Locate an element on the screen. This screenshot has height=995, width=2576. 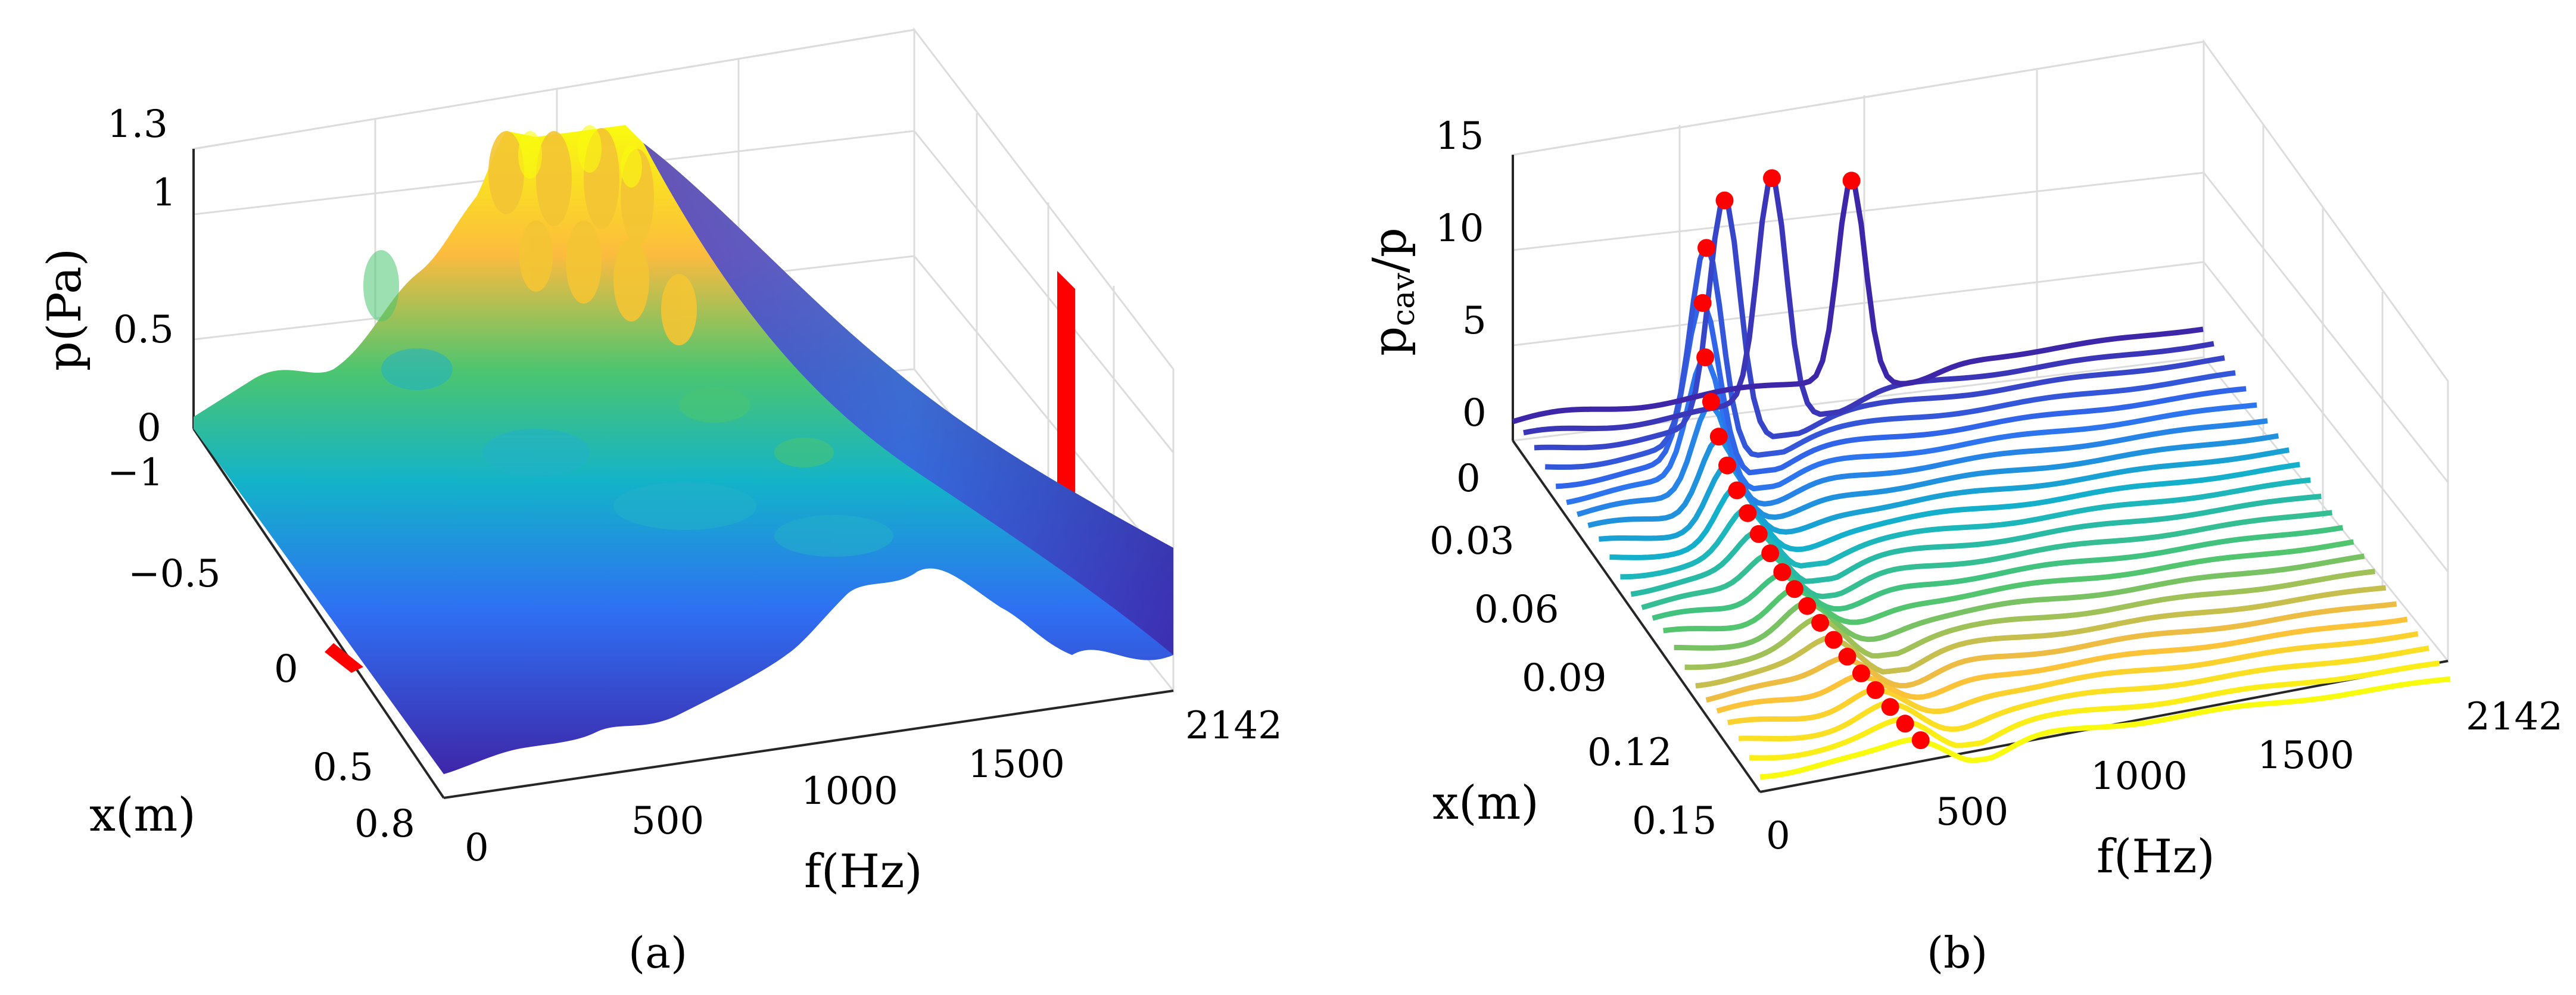
panel-a-red-marker is located at coordinates (1066, 394).